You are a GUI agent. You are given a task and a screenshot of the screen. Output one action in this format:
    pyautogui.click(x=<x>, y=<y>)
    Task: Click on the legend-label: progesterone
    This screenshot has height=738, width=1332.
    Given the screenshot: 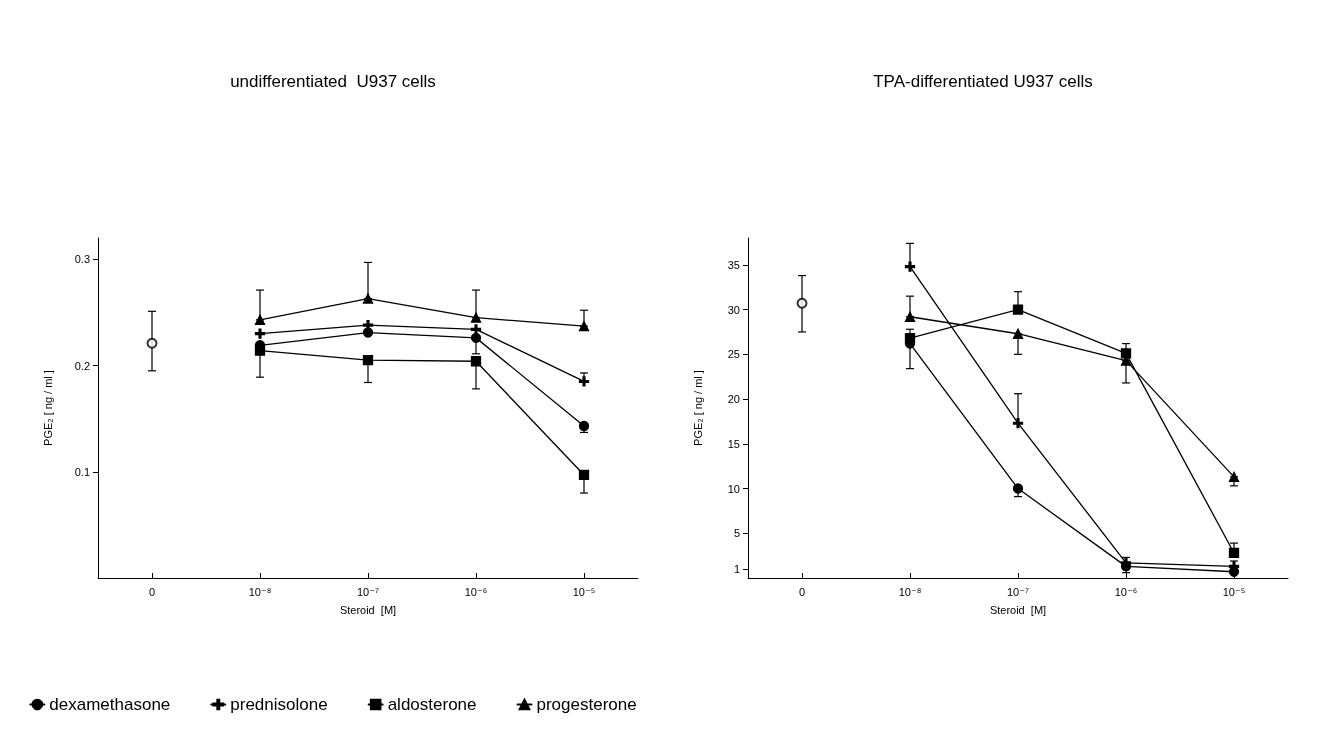 What is the action you would take?
    pyautogui.click(x=586, y=704)
    